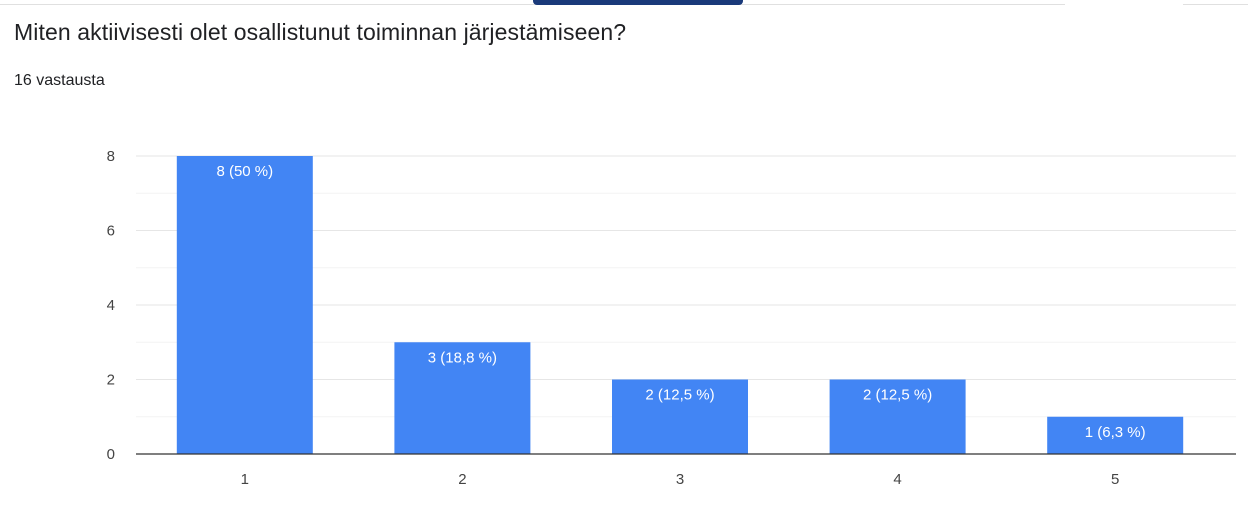 The width and height of the screenshot is (1248, 505). I want to click on x-tick-labels: 1 2 3 4 5, so click(680, 479).